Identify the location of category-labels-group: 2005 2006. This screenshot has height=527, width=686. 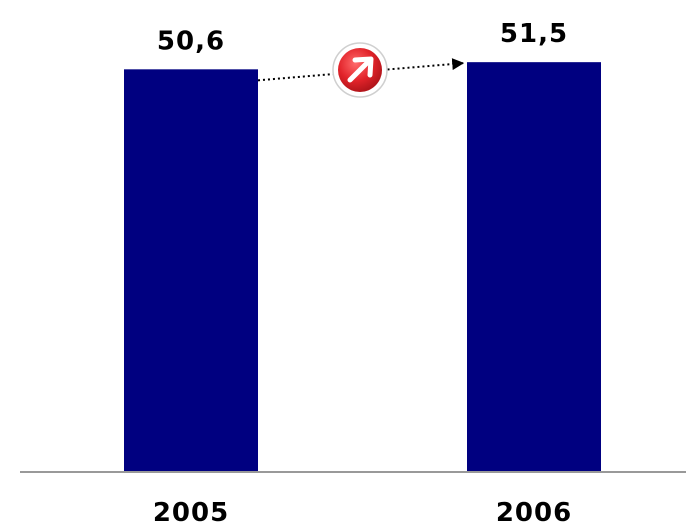
(362, 512).